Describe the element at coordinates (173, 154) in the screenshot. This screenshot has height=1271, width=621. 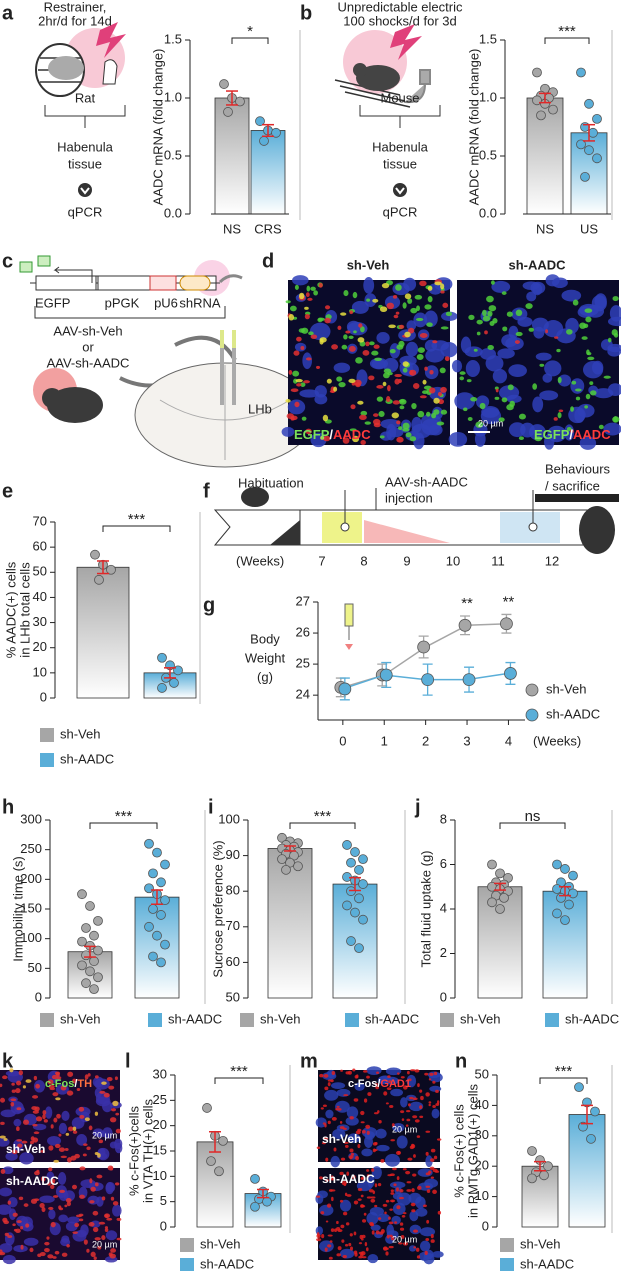
I see `y-tick-label: 0.5` at that location.